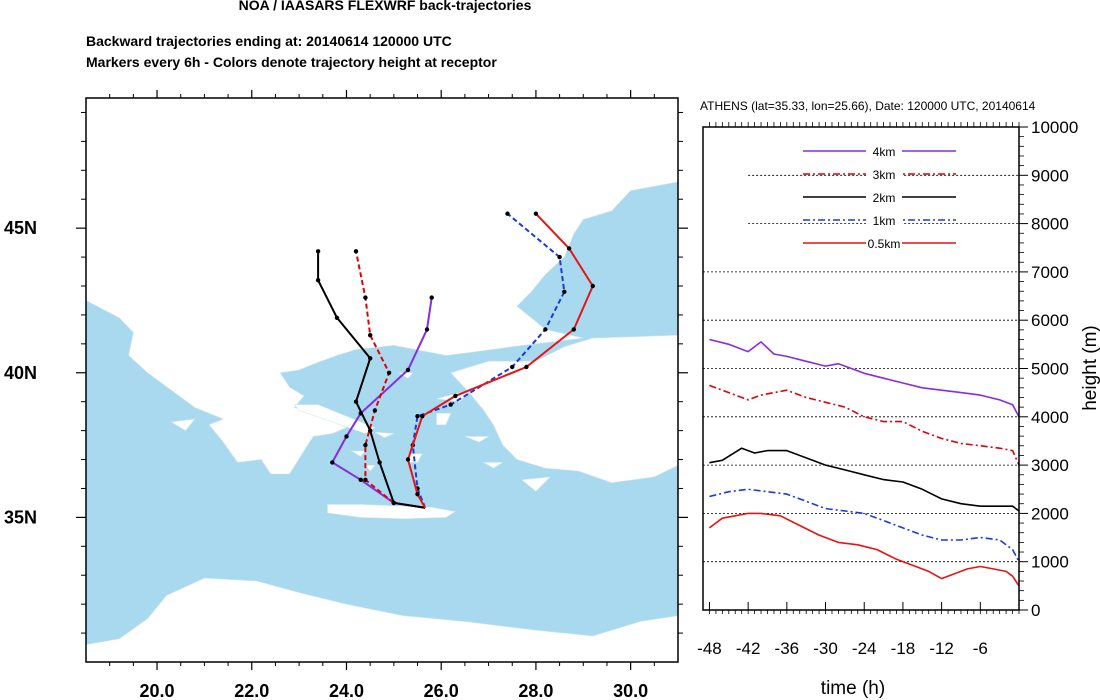  I want to click on land-africa, so click(382, 620).